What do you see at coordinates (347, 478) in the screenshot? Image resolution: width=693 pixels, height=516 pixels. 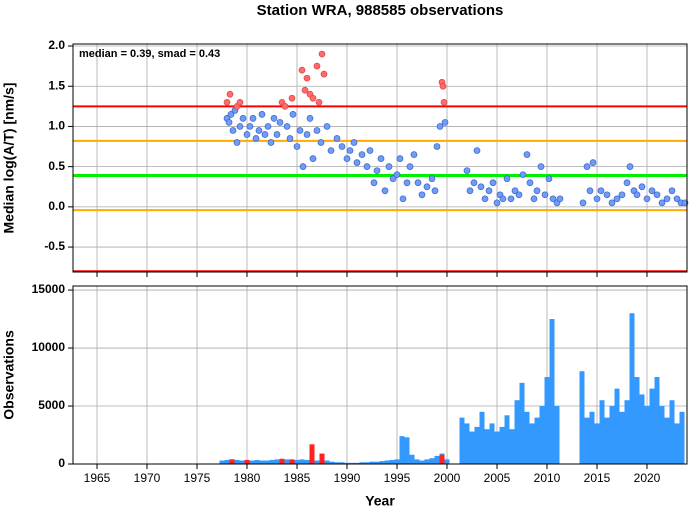 I see `x-tick-label: 1990` at bounding box center [347, 478].